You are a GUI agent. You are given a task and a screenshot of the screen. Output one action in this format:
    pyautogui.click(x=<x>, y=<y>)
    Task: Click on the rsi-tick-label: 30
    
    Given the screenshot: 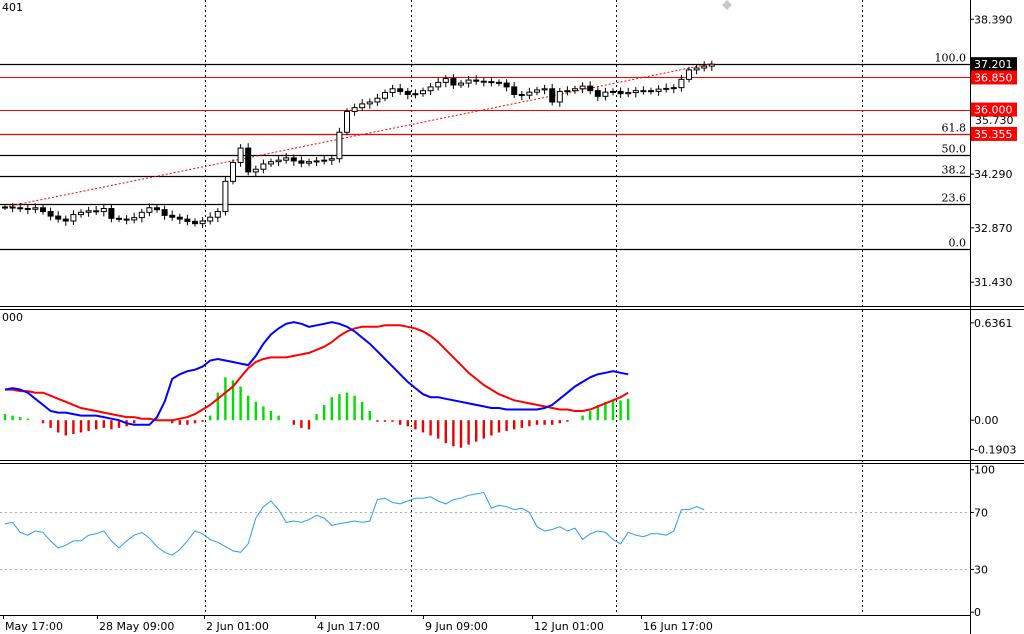 What is the action you would take?
    pyautogui.click(x=981, y=569)
    